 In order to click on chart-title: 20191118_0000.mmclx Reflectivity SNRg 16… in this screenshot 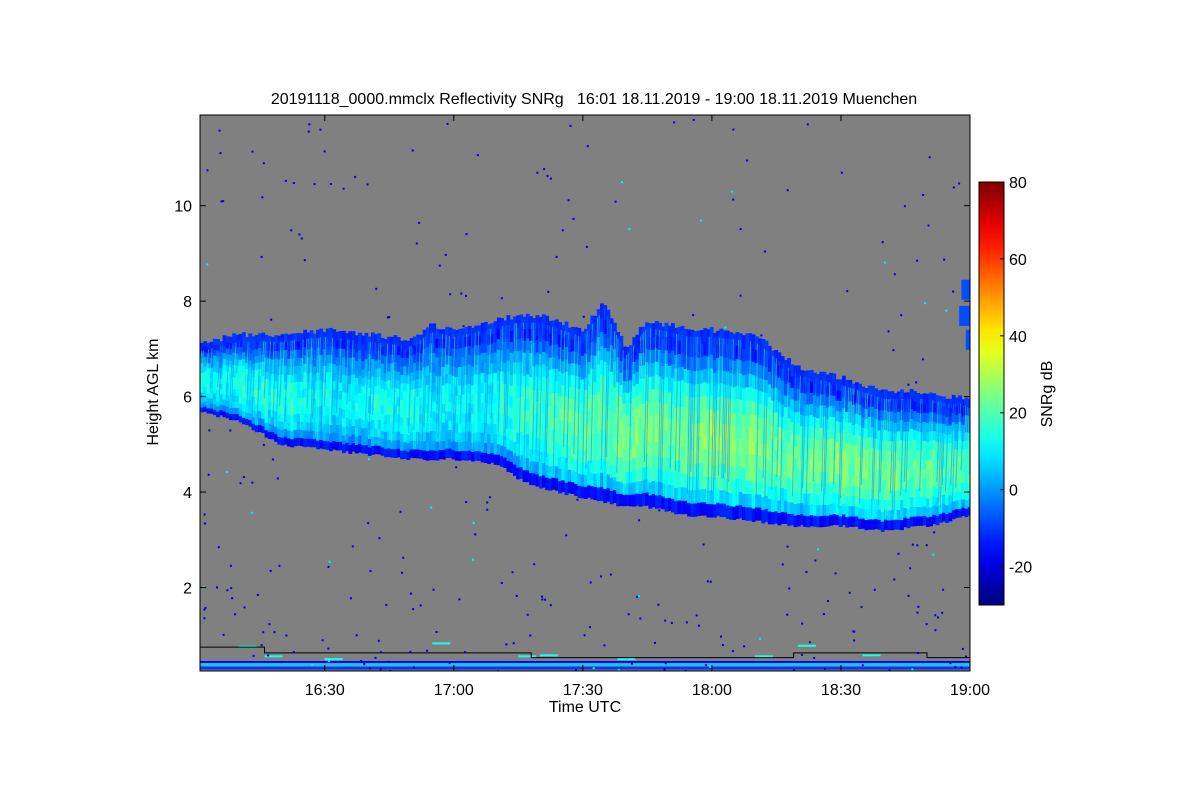, I will do `click(594, 99)`.